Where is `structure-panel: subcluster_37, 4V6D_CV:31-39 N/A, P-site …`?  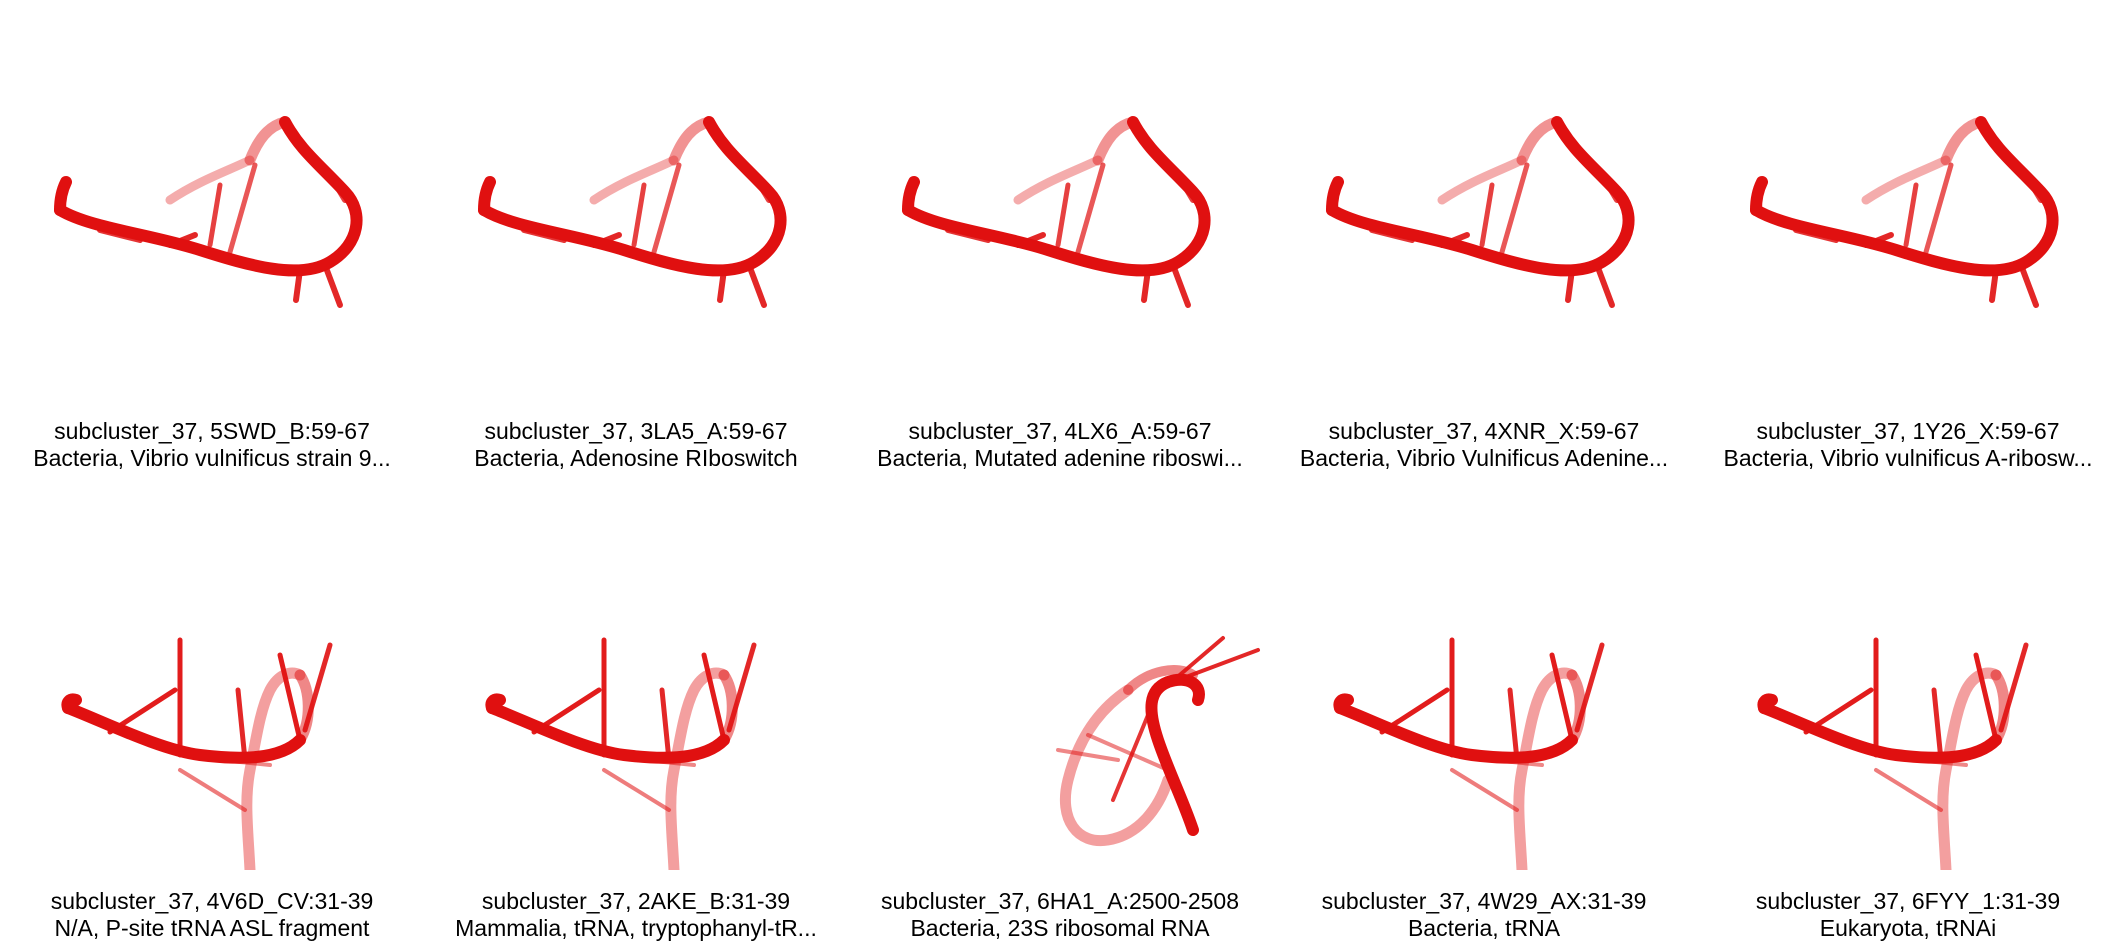 structure-panel: subcluster_37, 4V6D_CV:31-39 N/A, P-site … is located at coordinates (212, 705).